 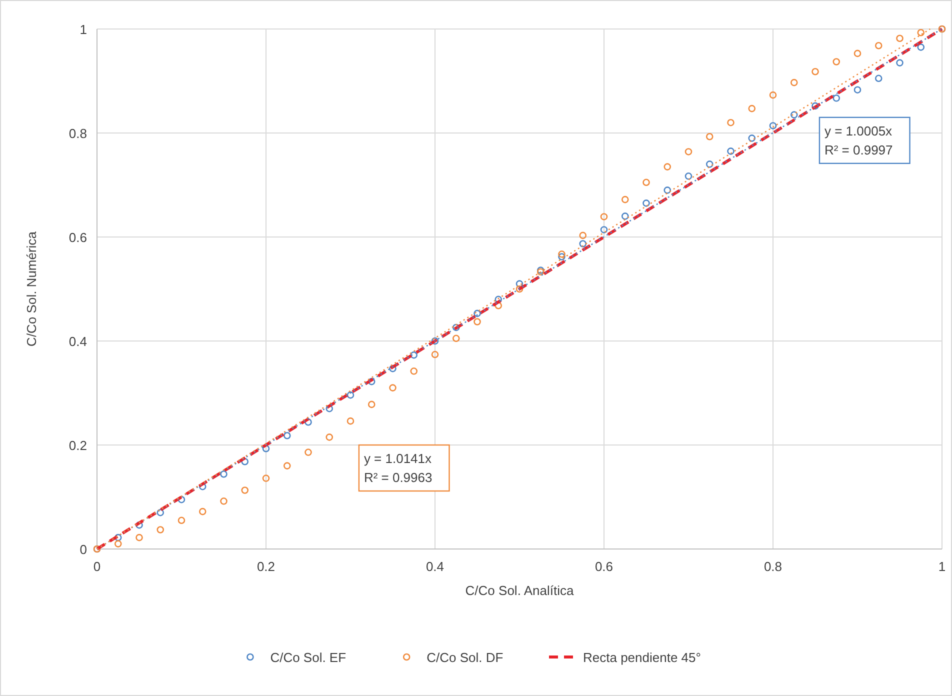 I want to click on x-axis-title: C/Co Sol. Analítica, so click(x=519, y=590).